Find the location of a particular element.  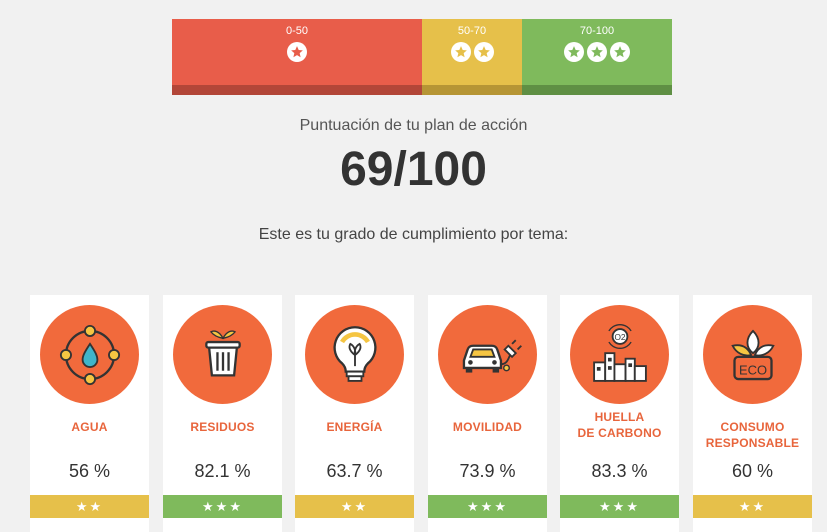

topic-title: CONSUMO RESPONSABLE is located at coordinates (752, 435).